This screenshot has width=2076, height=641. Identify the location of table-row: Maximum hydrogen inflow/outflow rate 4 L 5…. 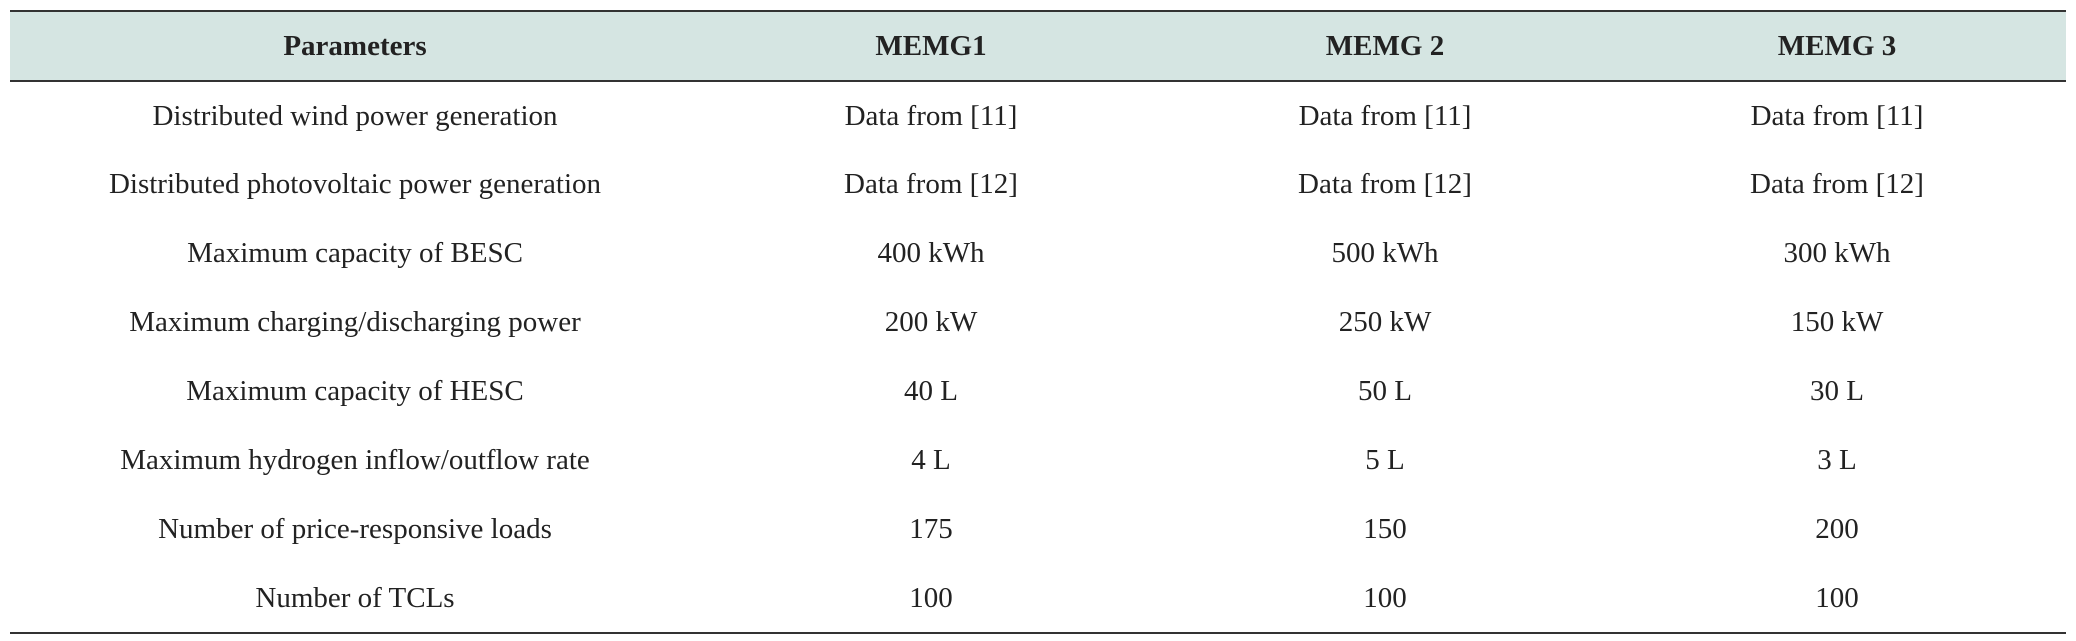
(1038, 460).